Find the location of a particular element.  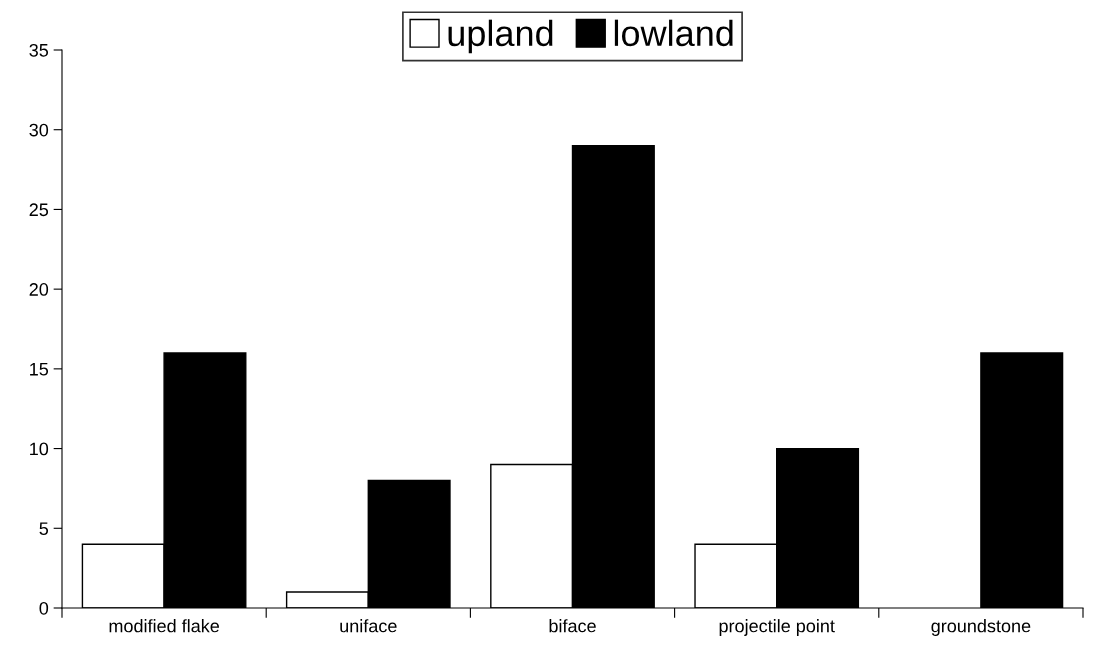

y-tick-label: 20 is located at coordinates (39, 289).